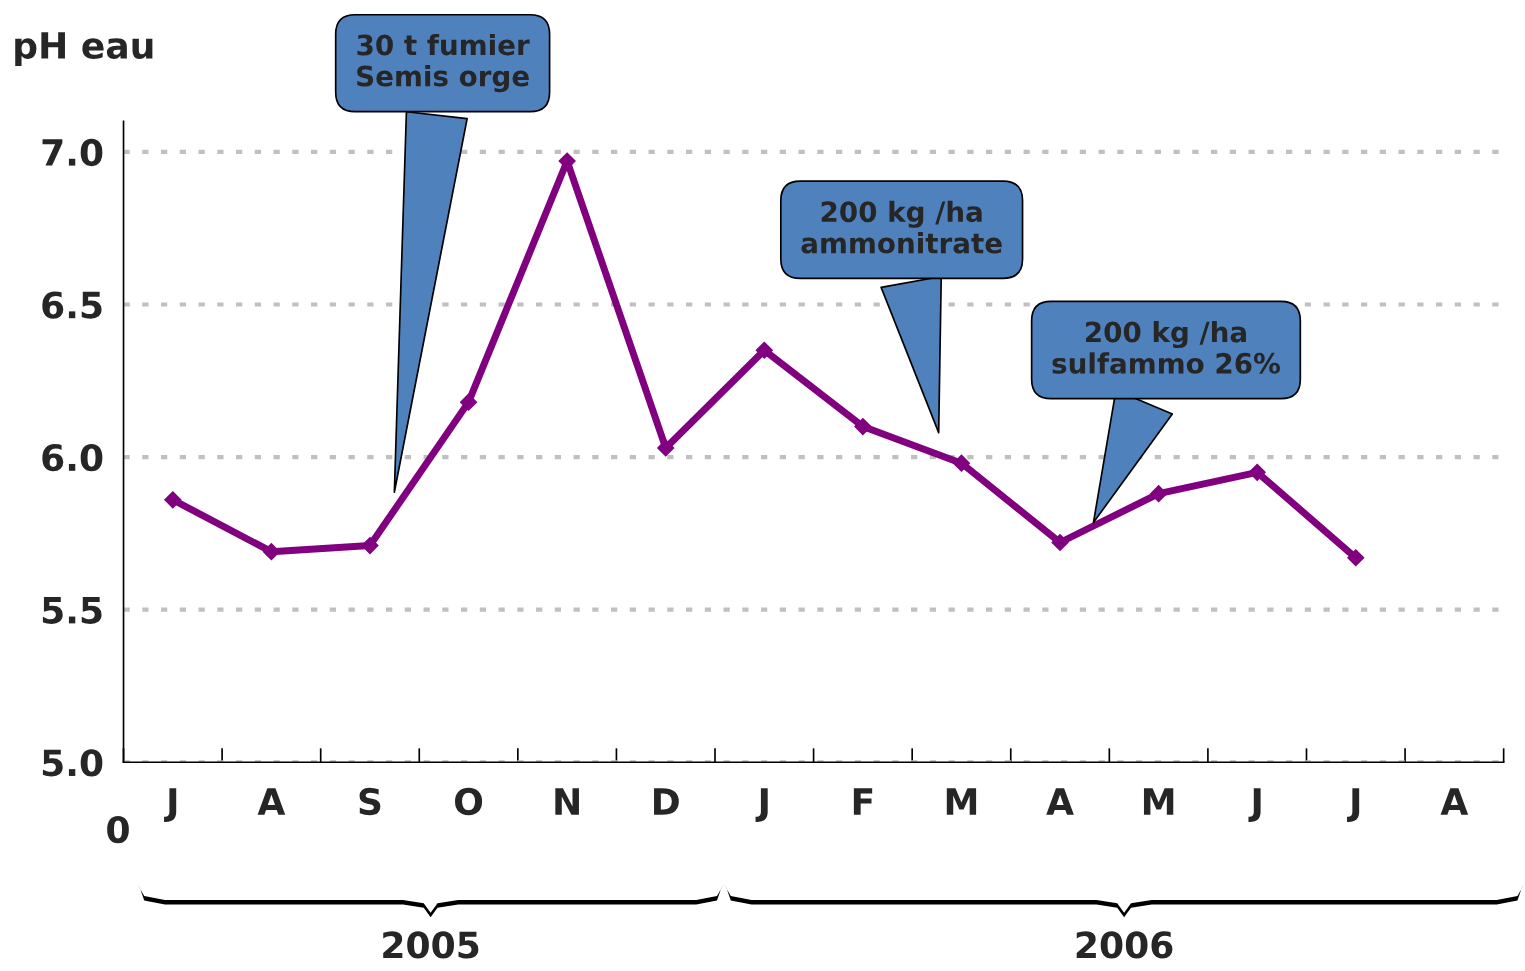 Image resolution: width=1525 pixels, height=971 pixels. Describe the element at coordinates (901, 227) in the screenshot. I see `annotation: 200 kg /ha ammonitrate` at that location.